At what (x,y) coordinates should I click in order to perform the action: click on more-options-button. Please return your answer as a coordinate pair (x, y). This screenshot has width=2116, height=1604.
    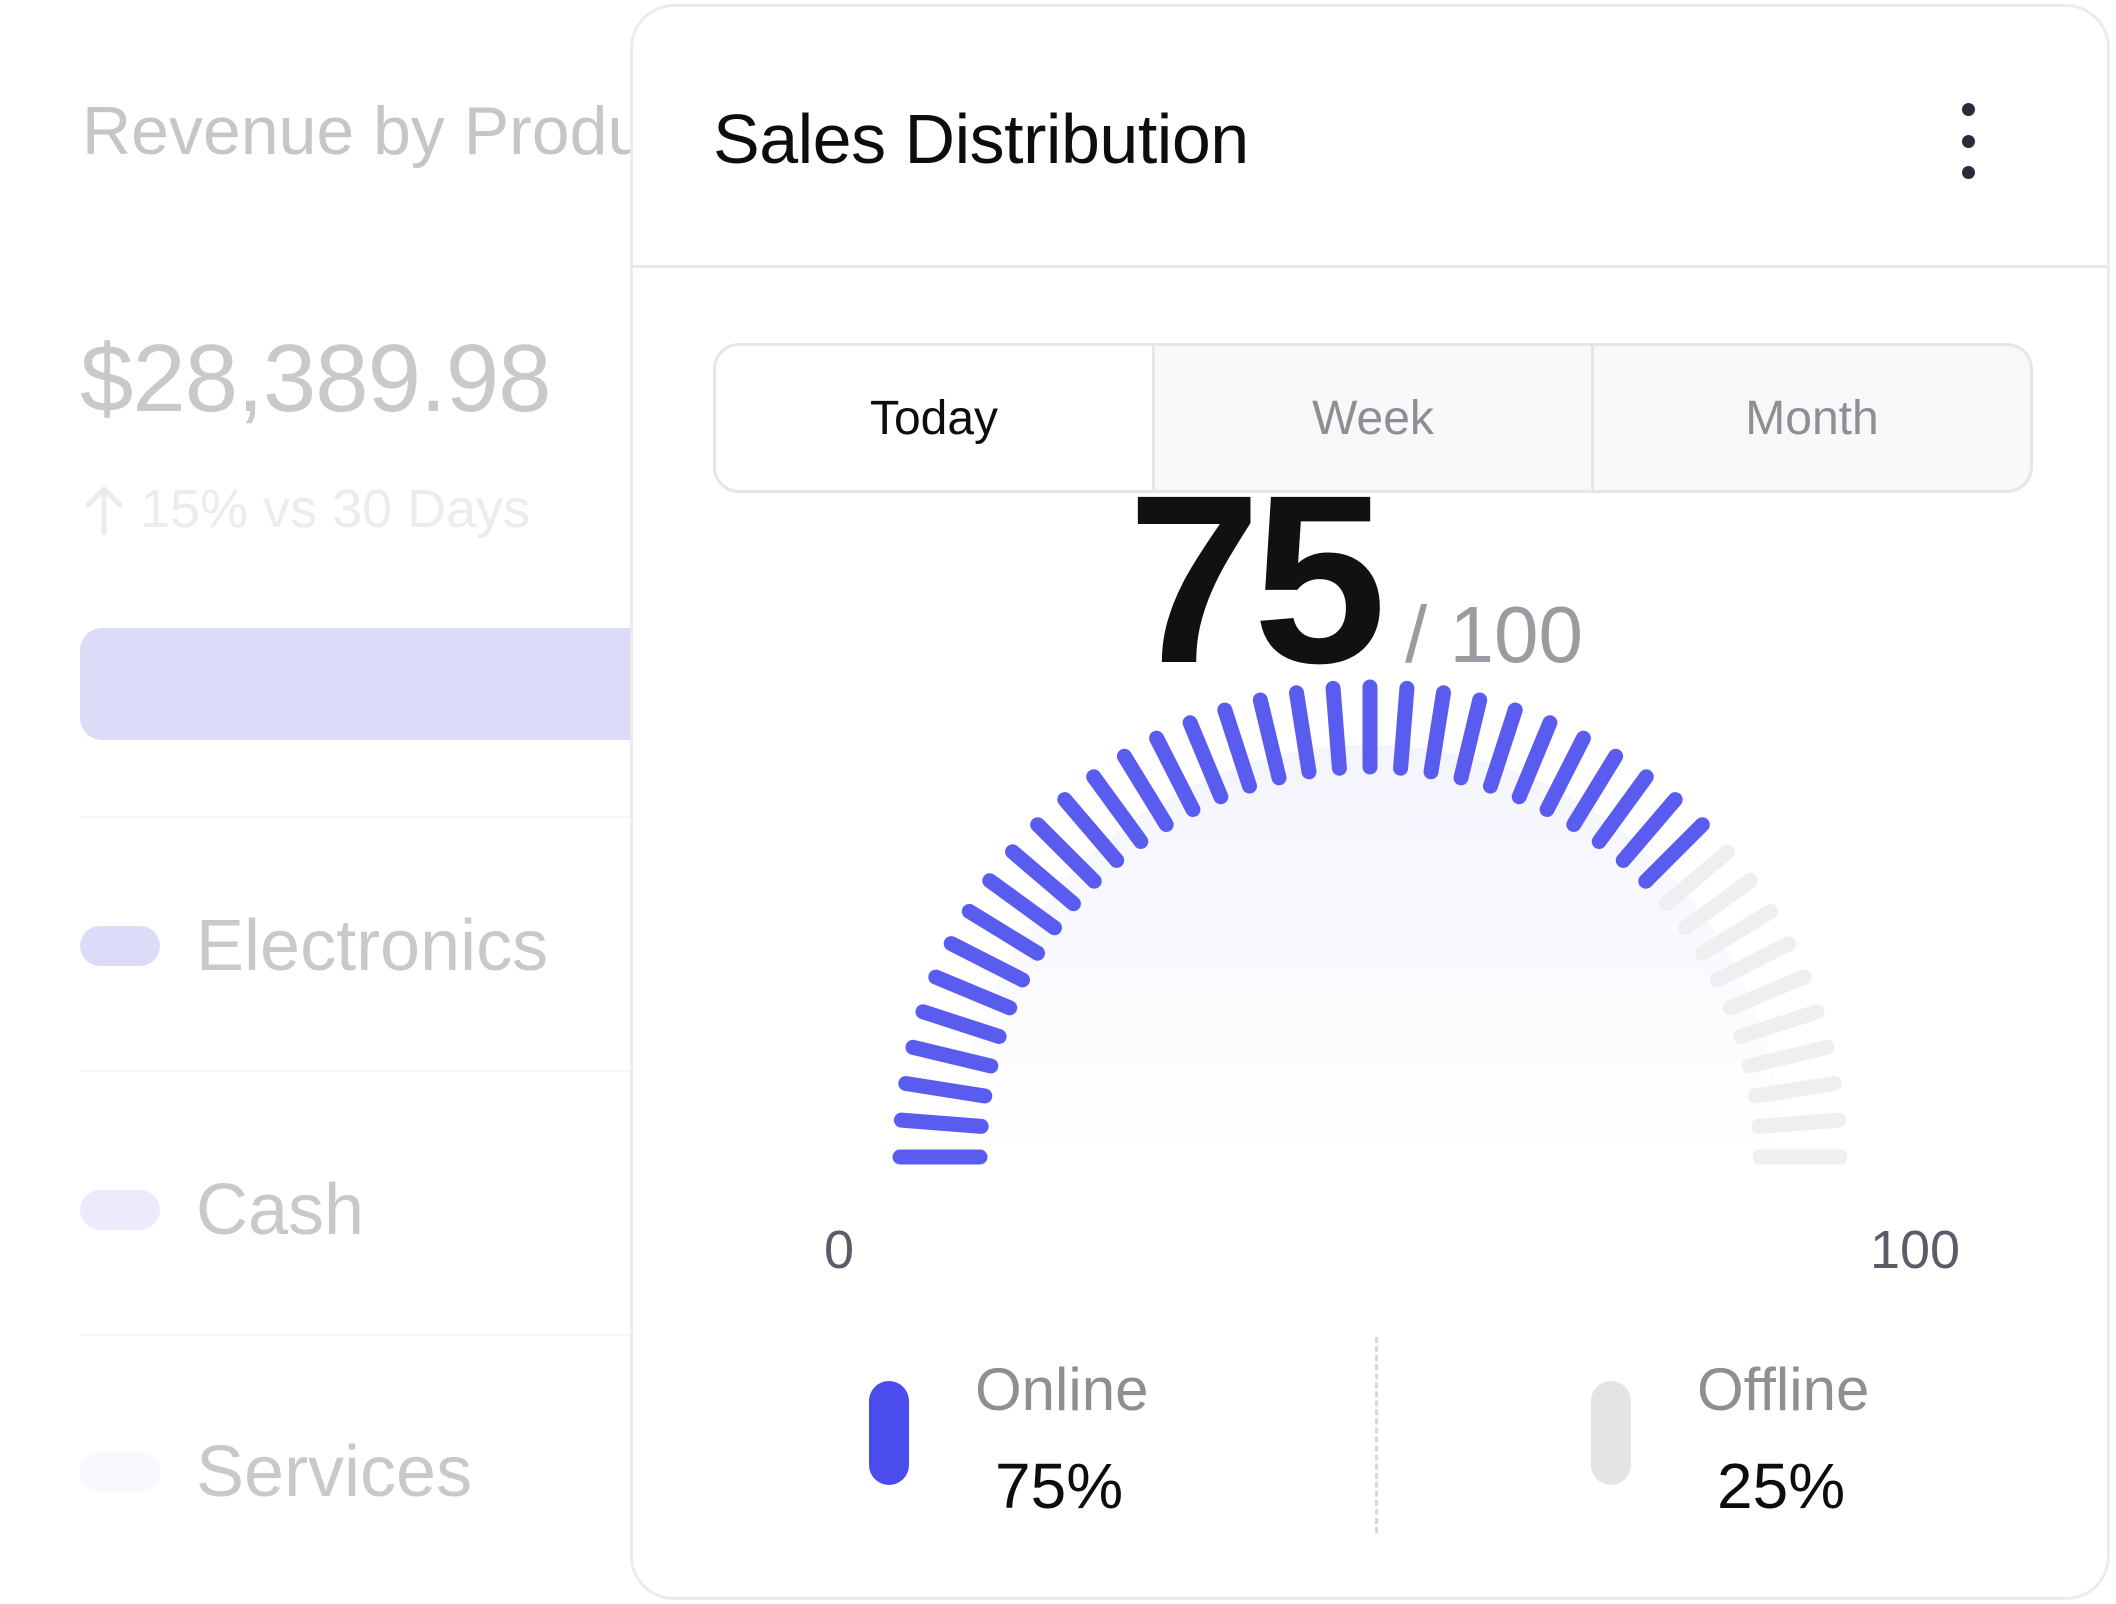
    Looking at the image, I should click on (1968, 141).